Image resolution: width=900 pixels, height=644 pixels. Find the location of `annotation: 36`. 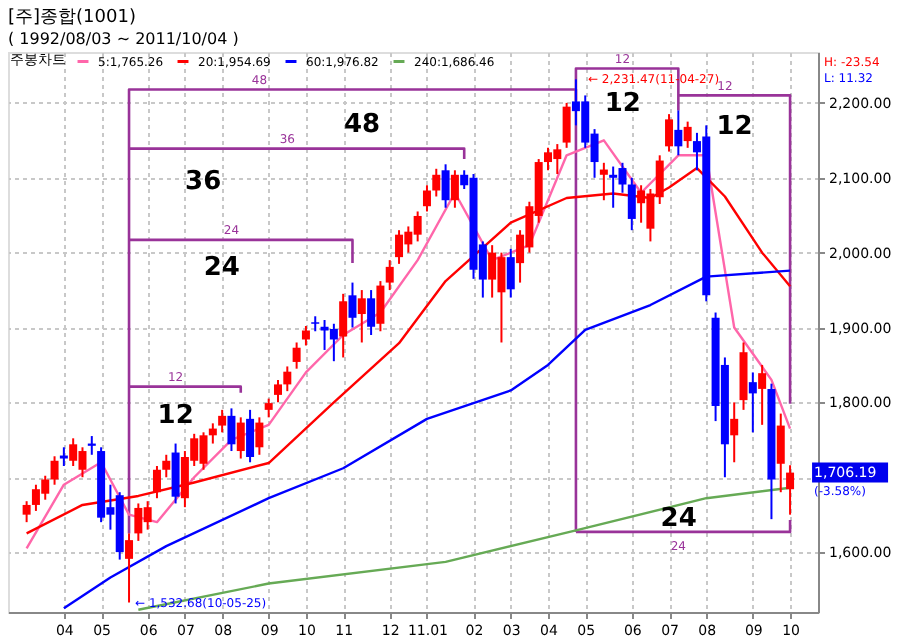

annotation: 36 is located at coordinates (203, 181).